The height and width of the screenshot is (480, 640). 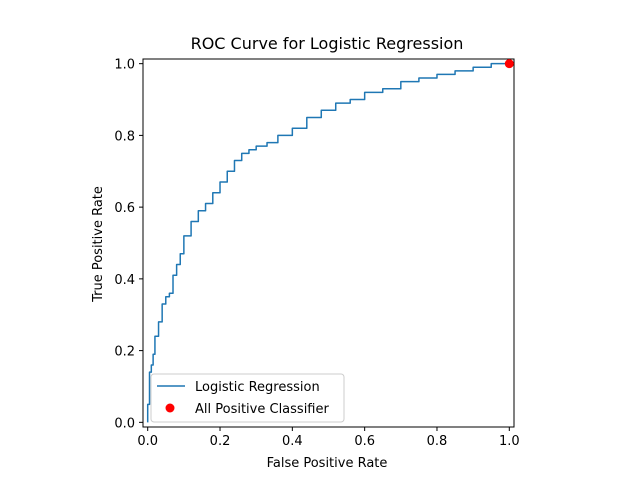 I want to click on y-axis-label: True Positive Rate, so click(x=98, y=244).